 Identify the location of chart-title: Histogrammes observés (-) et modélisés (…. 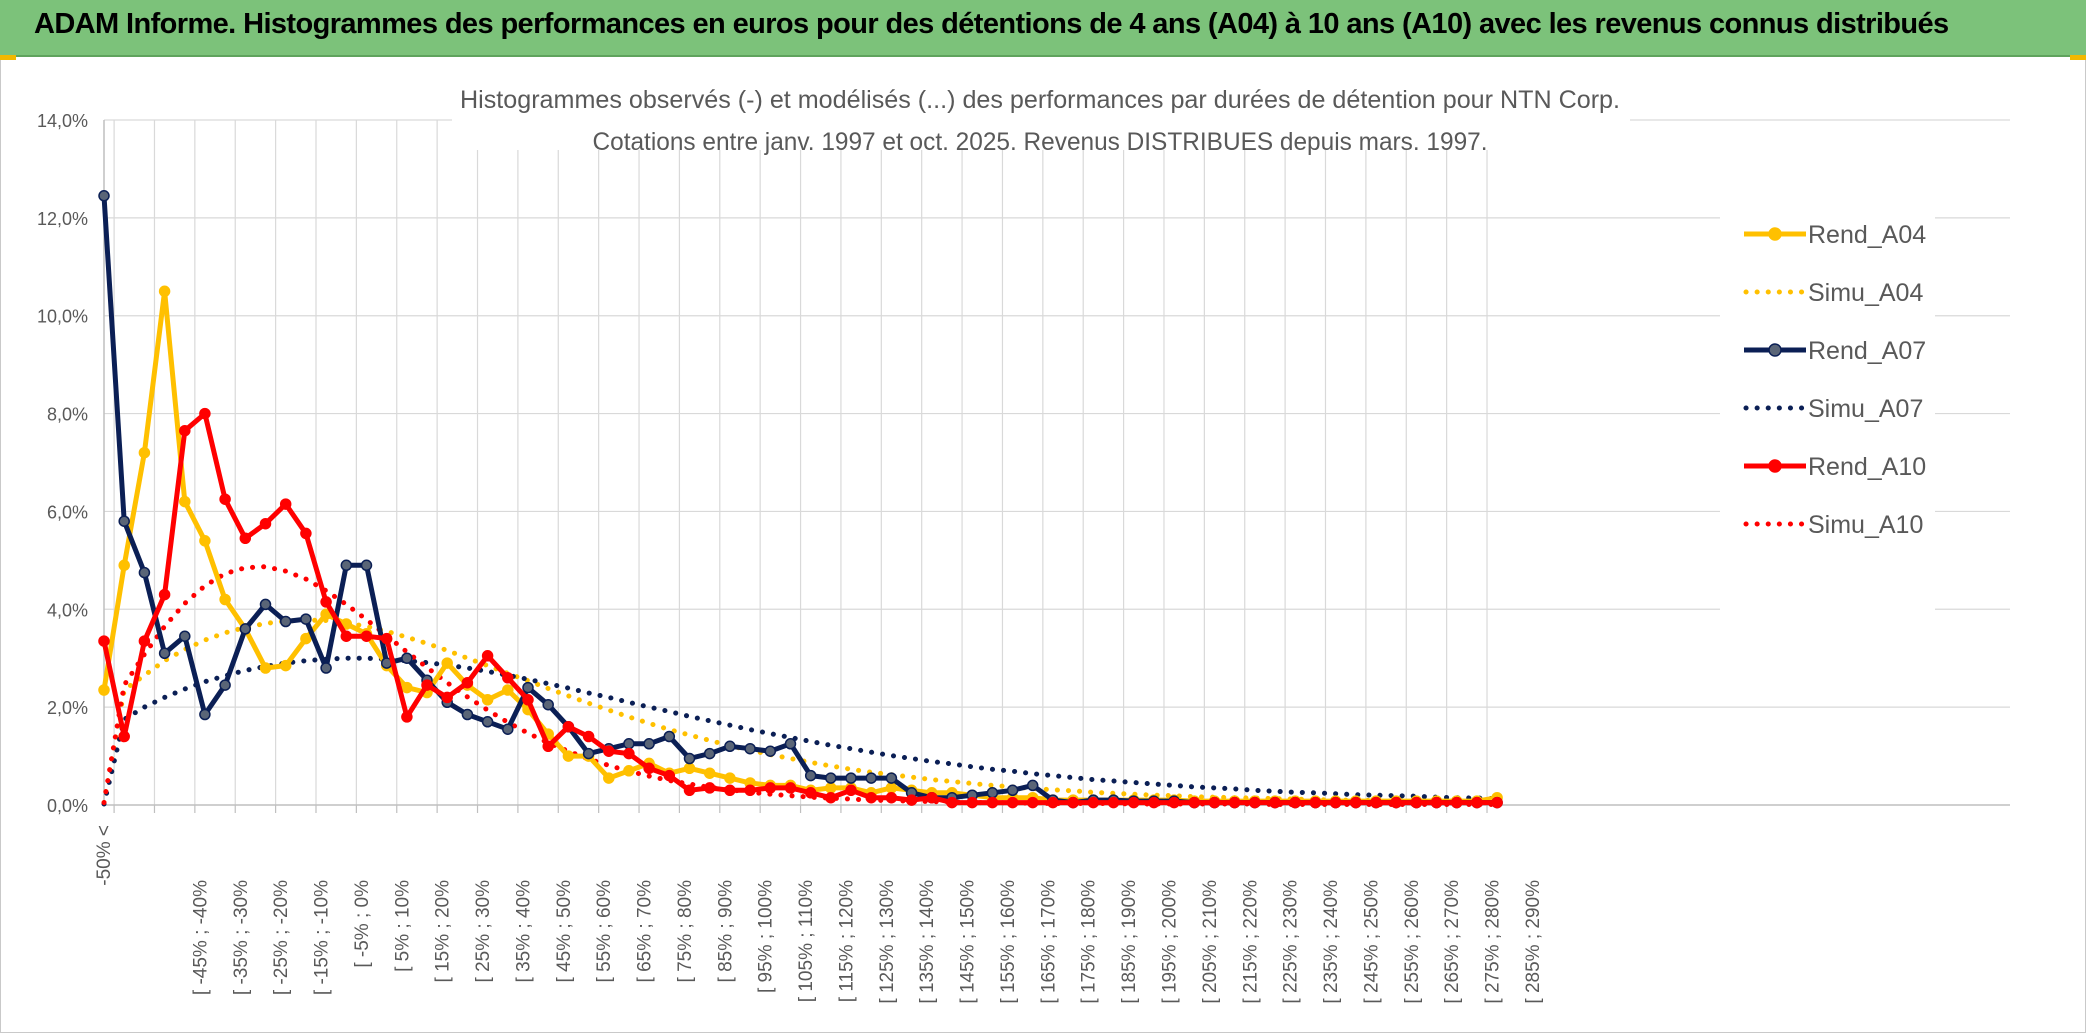
(1040, 100).